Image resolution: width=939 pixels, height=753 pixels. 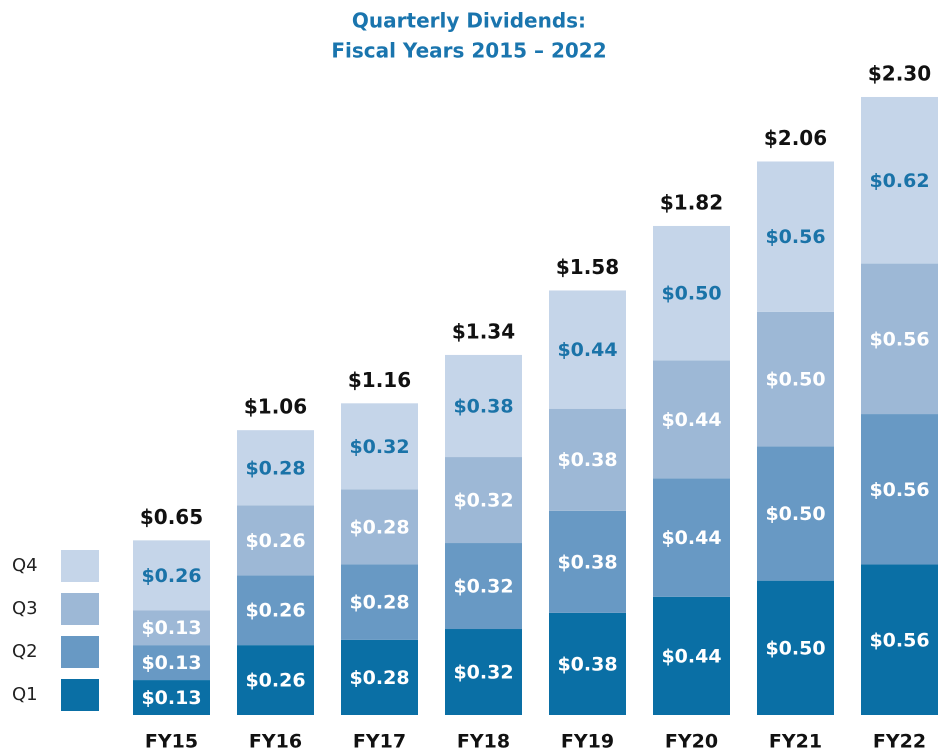 What do you see at coordinates (691, 742) in the screenshot?
I see `x-tick-label: FY20` at bounding box center [691, 742].